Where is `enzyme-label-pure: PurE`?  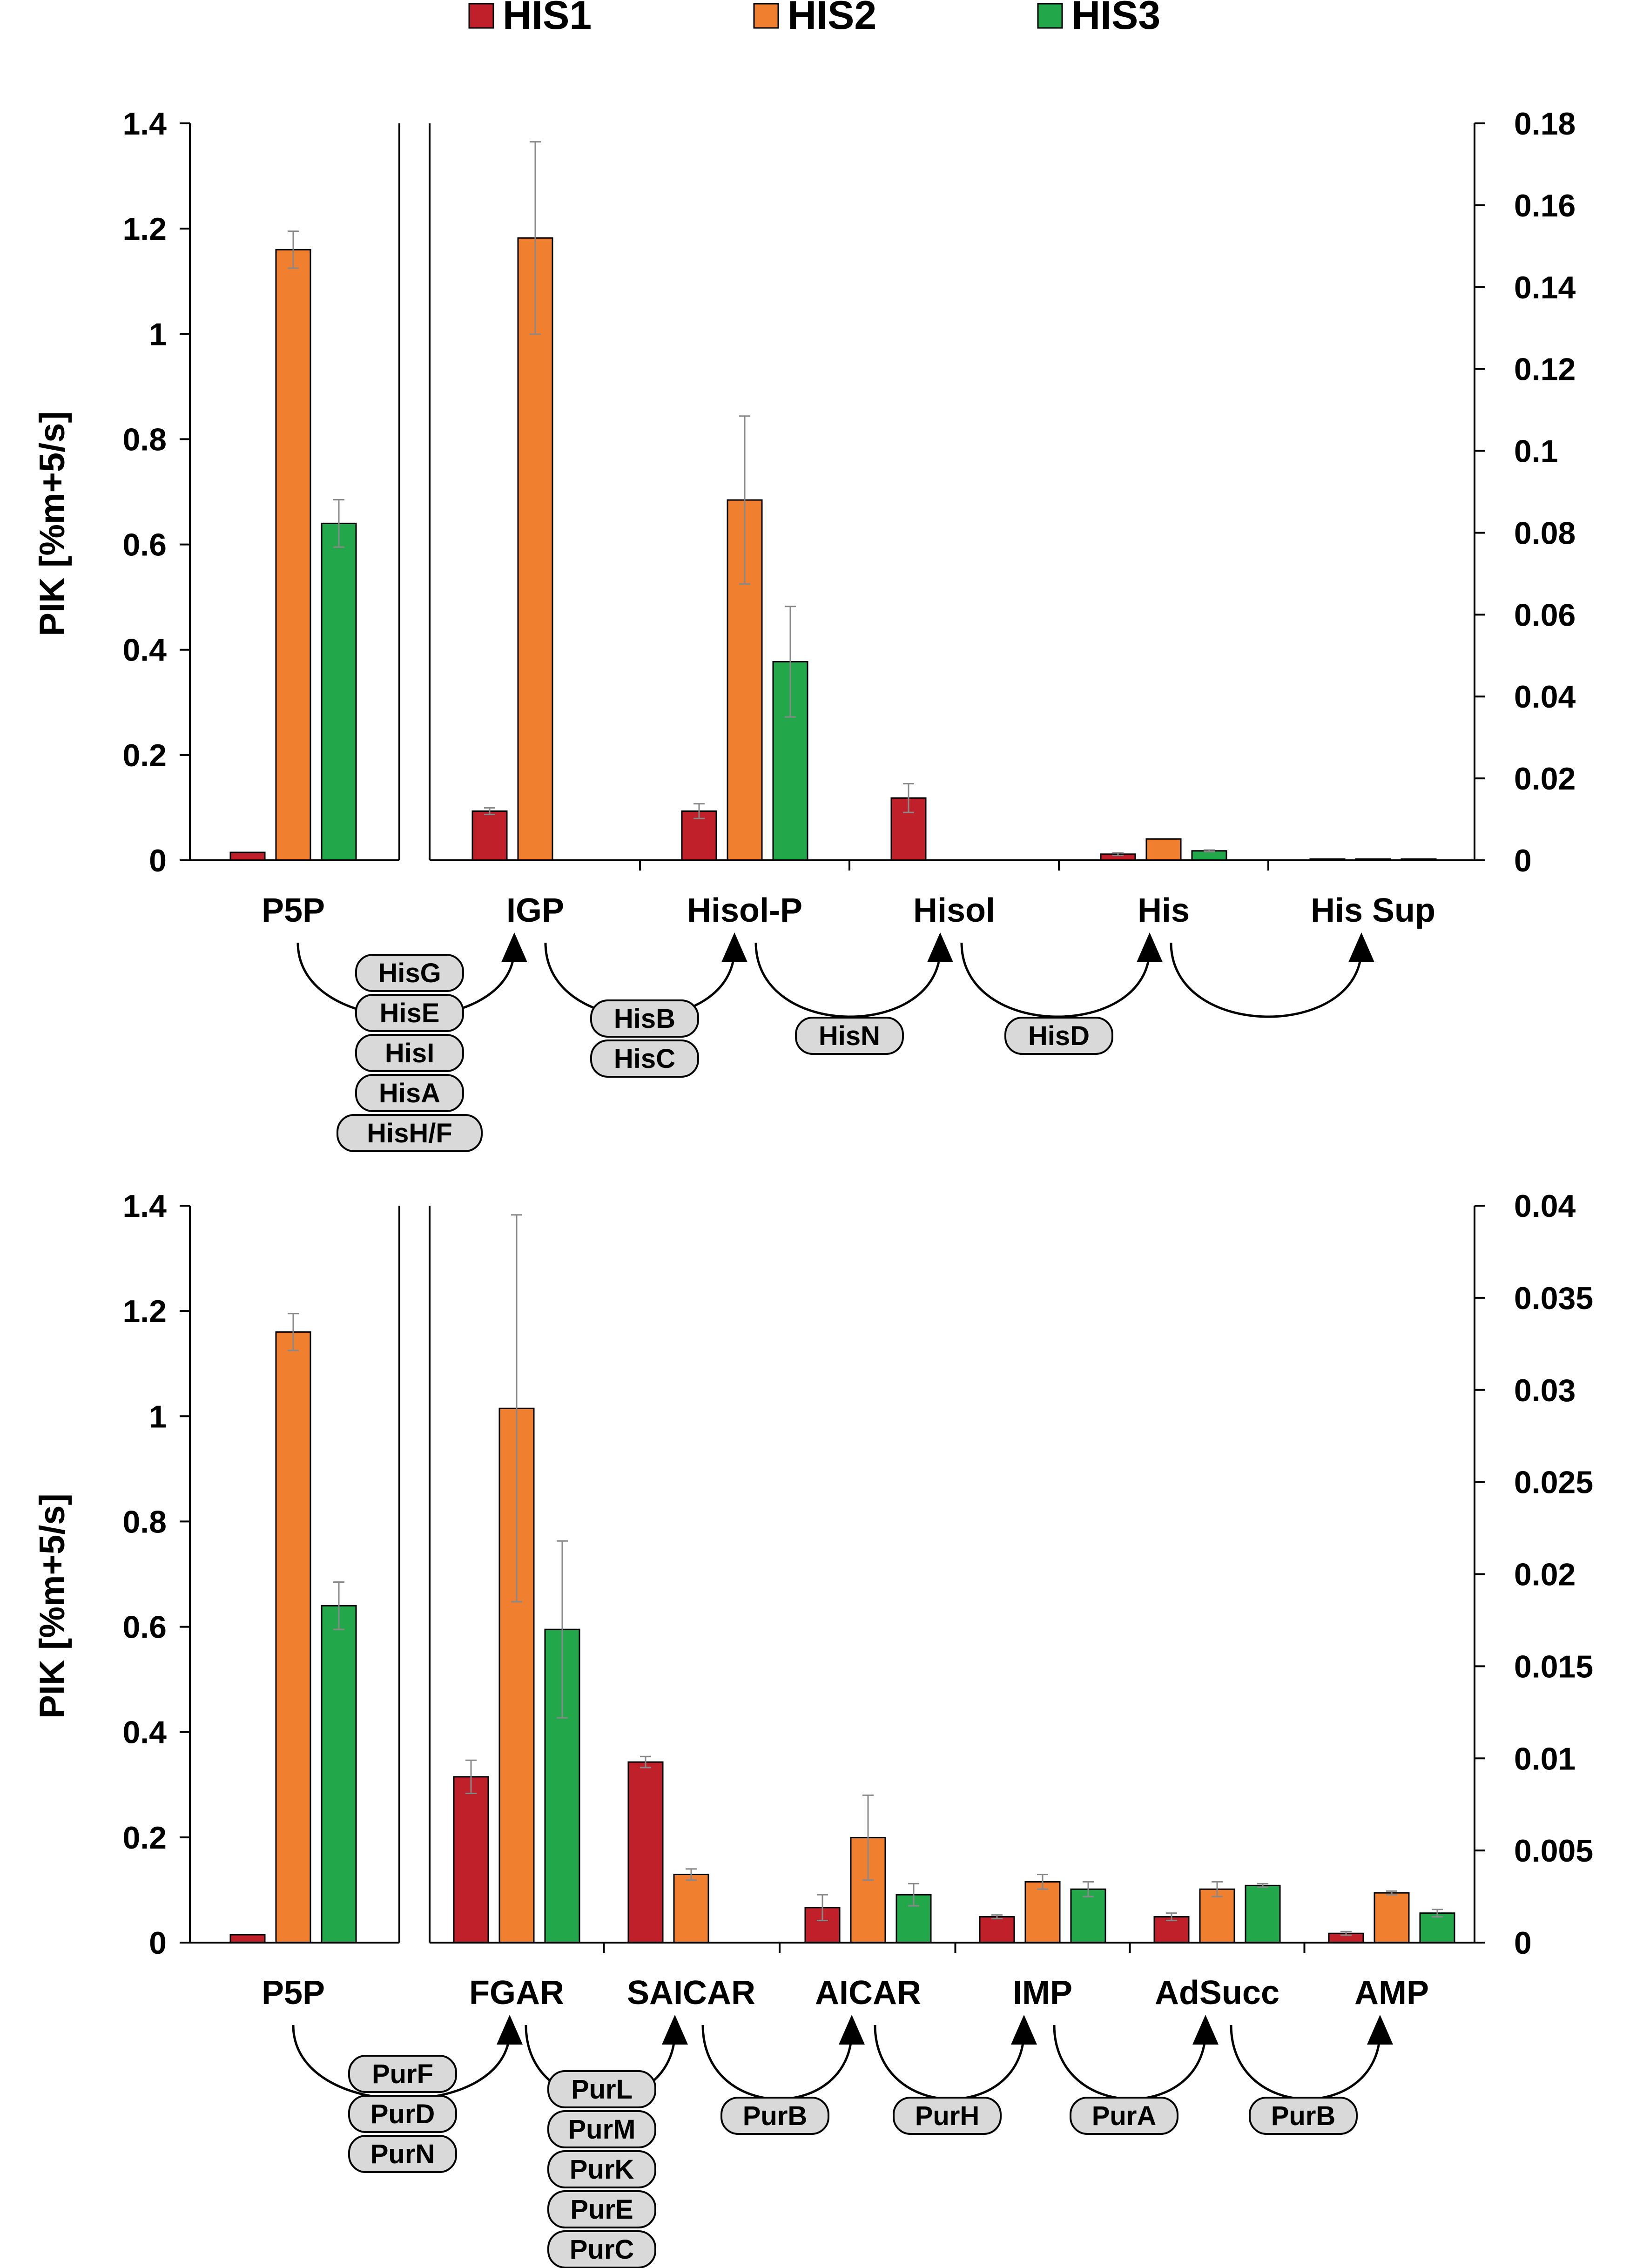 enzyme-label-pure: PurE is located at coordinates (601, 2209).